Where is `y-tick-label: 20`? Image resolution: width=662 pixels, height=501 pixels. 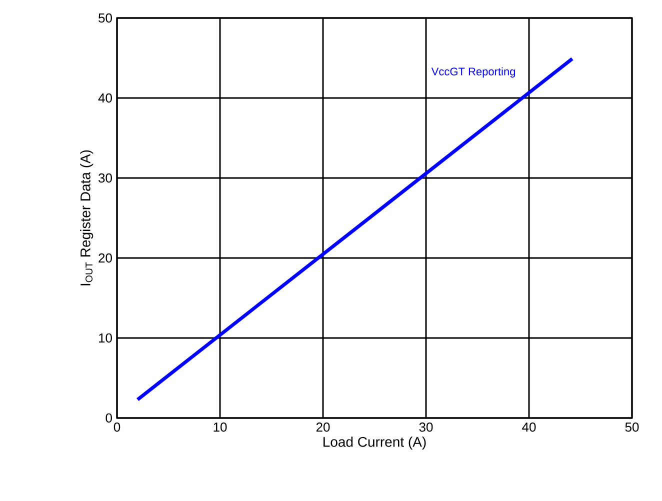 y-tick-label: 20 is located at coordinates (105, 258).